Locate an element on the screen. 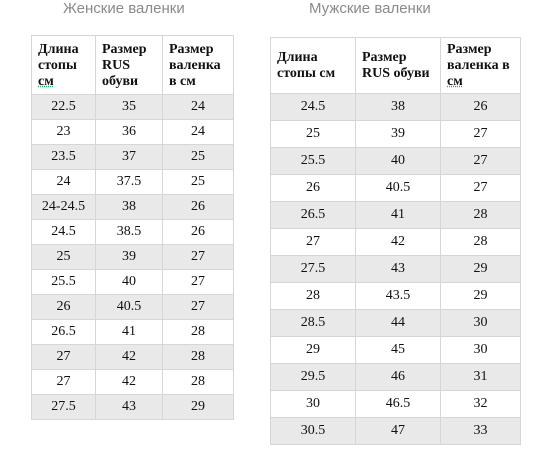 This screenshot has width=550, height=455. foot-length-cell: 23 is located at coordinates (63, 132).